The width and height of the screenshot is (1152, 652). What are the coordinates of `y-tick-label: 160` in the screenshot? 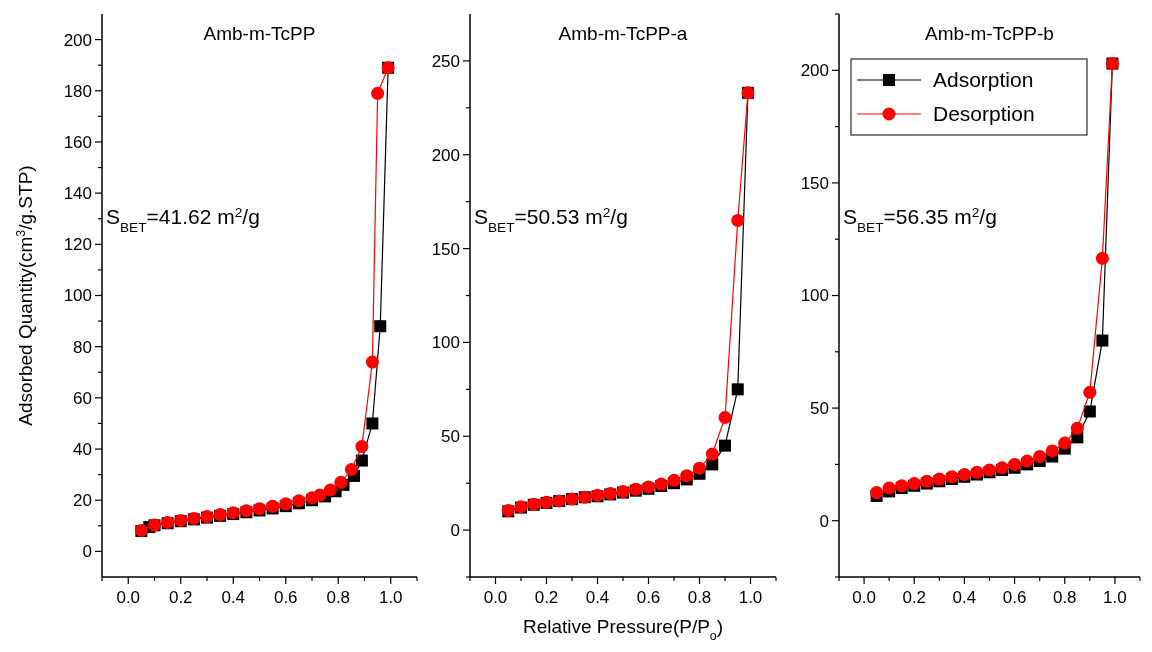 It's located at (77, 142).